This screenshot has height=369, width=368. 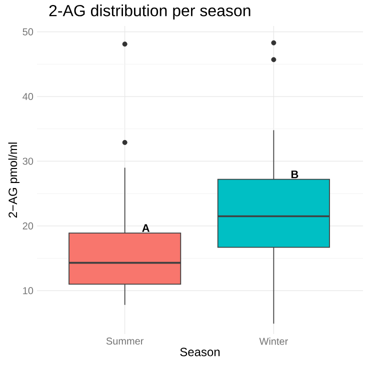 What do you see at coordinates (28, 290) in the screenshot?
I see `y-tick-label: 10` at bounding box center [28, 290].